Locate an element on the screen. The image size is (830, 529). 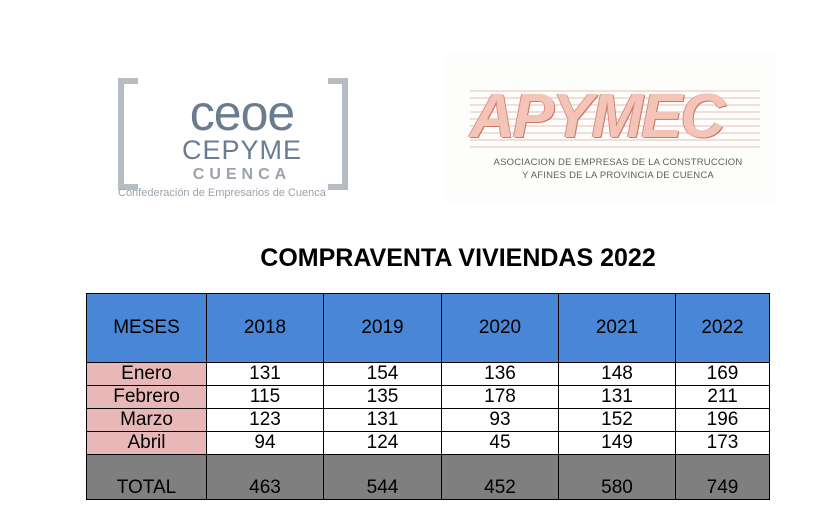
value-cell: 169 is located at coordinates (722, 374).